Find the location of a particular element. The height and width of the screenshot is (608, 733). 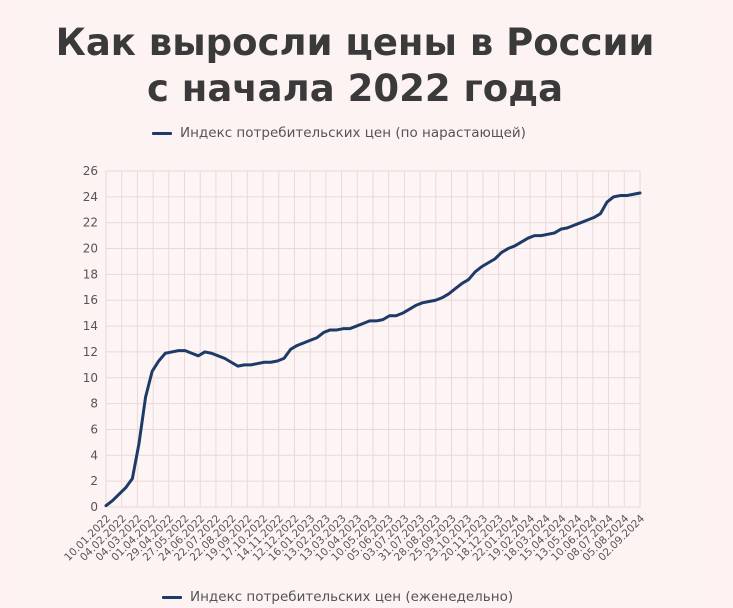

legend-bottom-swatch is located at coordinates (172, 597).